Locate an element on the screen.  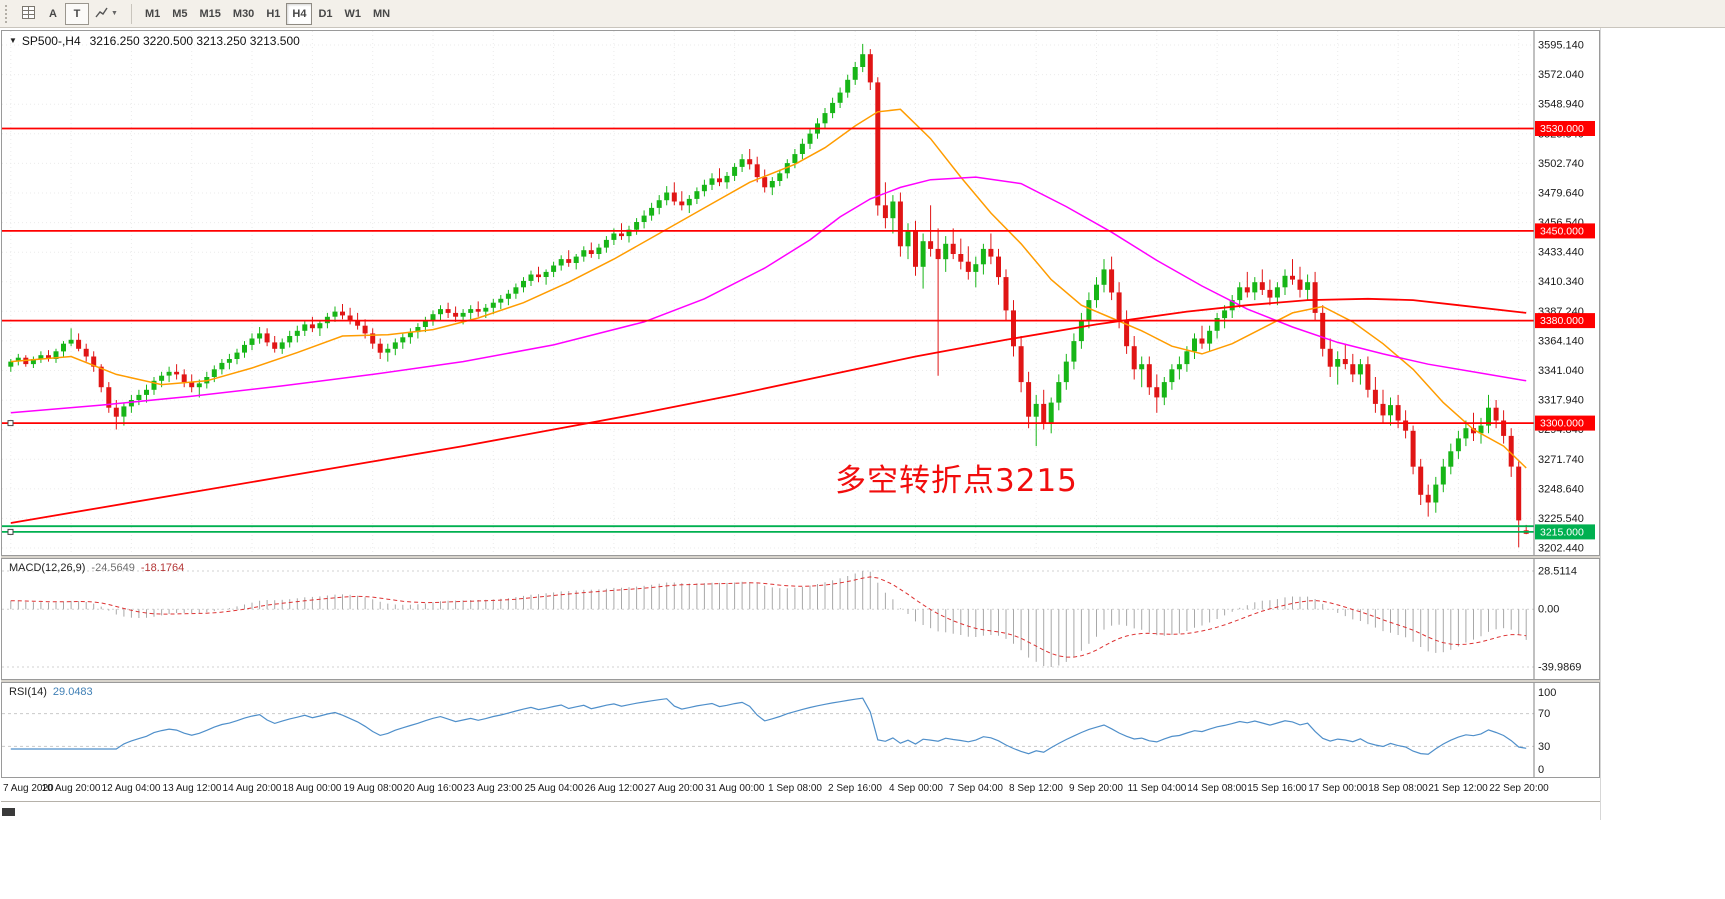
time-axis-label: 14 Sep 08:00 is located at coordinates (1217, 788).